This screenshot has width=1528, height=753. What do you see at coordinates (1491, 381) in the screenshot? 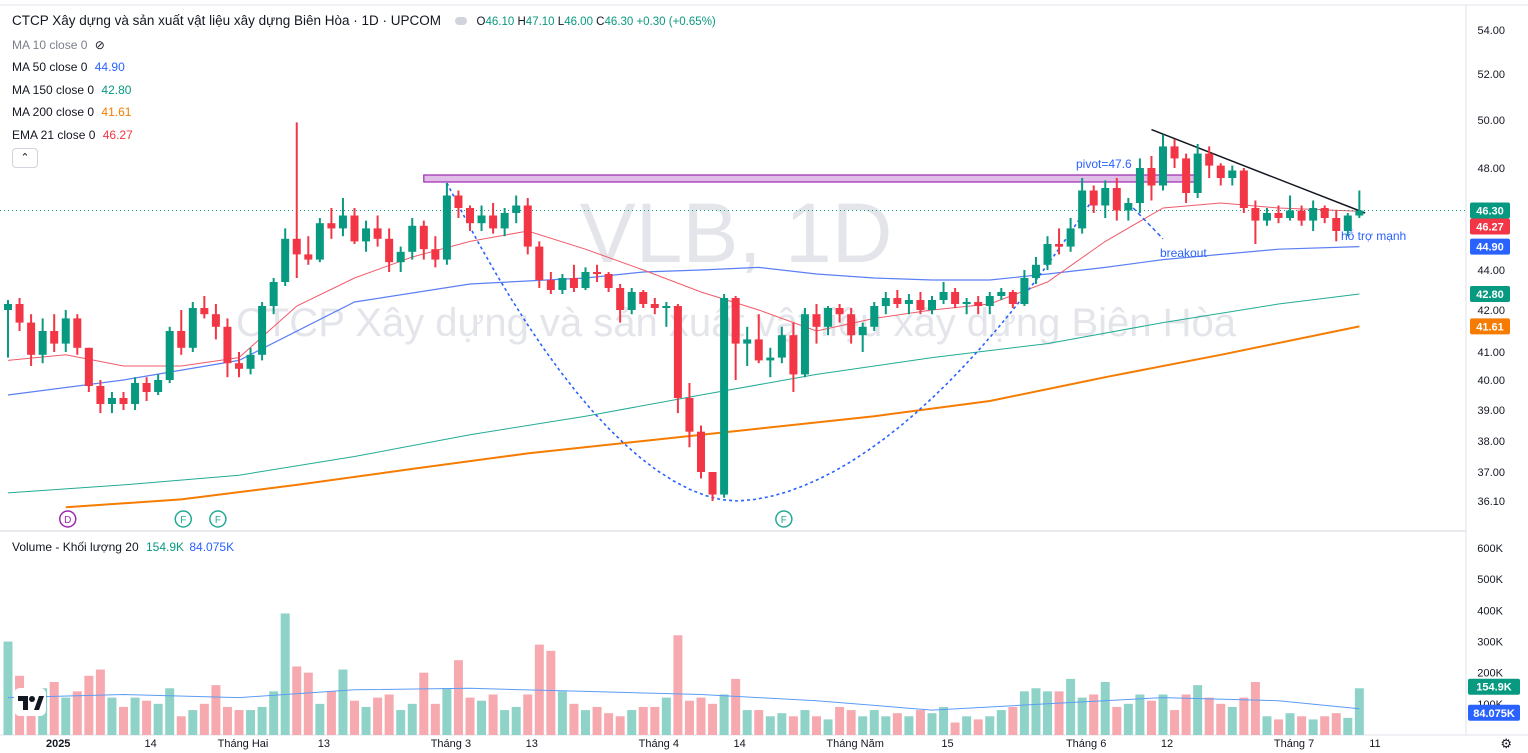
I see `price-axis-tick: 40.00` at bounding box center [1491, 381].